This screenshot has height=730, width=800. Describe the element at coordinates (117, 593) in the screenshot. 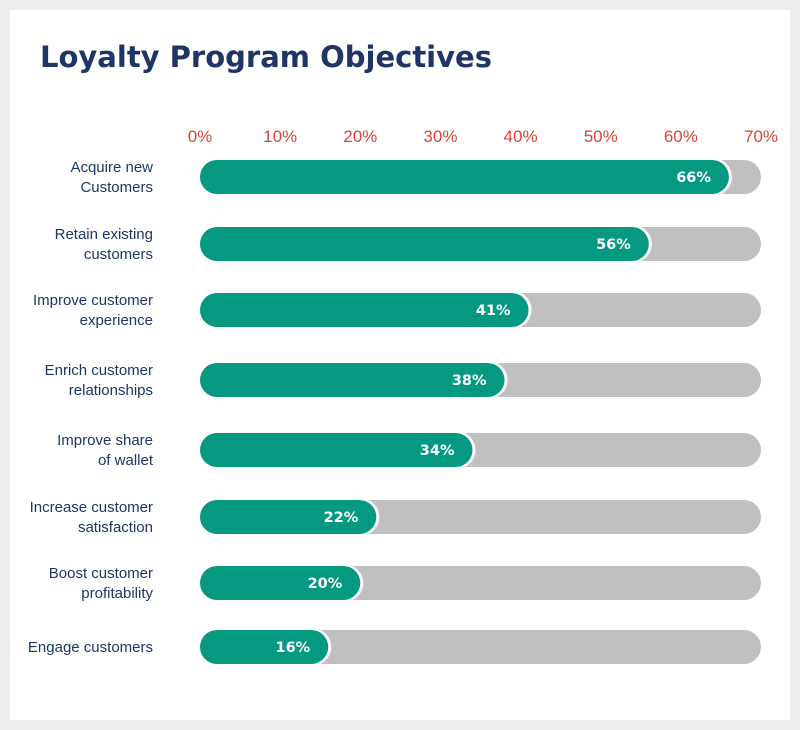

I see `category-label-line: profitability` at that location.